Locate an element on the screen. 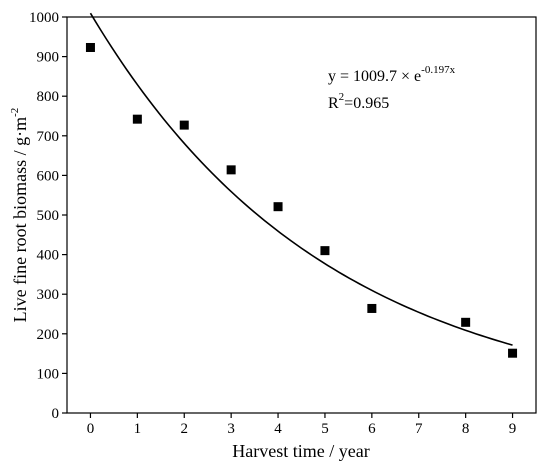 The width and height of the screenshot is (550, 468). y-tick-label: 500 is located at coordinates (48, 216).